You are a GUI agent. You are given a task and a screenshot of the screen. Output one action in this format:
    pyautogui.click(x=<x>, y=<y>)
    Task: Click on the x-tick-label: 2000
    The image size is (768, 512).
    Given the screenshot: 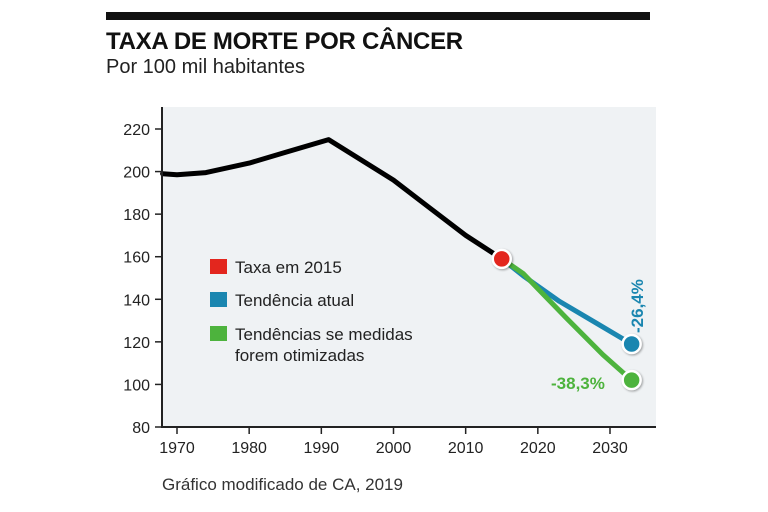 What is the action you would take?
    pyautogui.click(x=394, y=448)
    